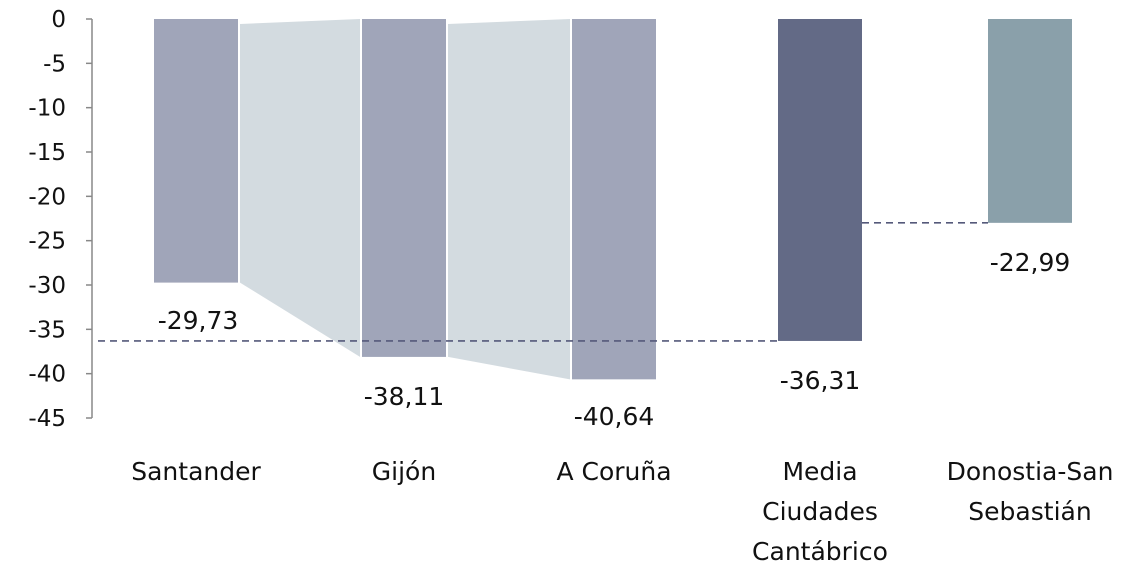 Image resolution: width=1131 pixels, height=567 pixels. Describe the element at coordinates (47, 419) in the screenshot. I see `y-tick-label: -45` at that location.